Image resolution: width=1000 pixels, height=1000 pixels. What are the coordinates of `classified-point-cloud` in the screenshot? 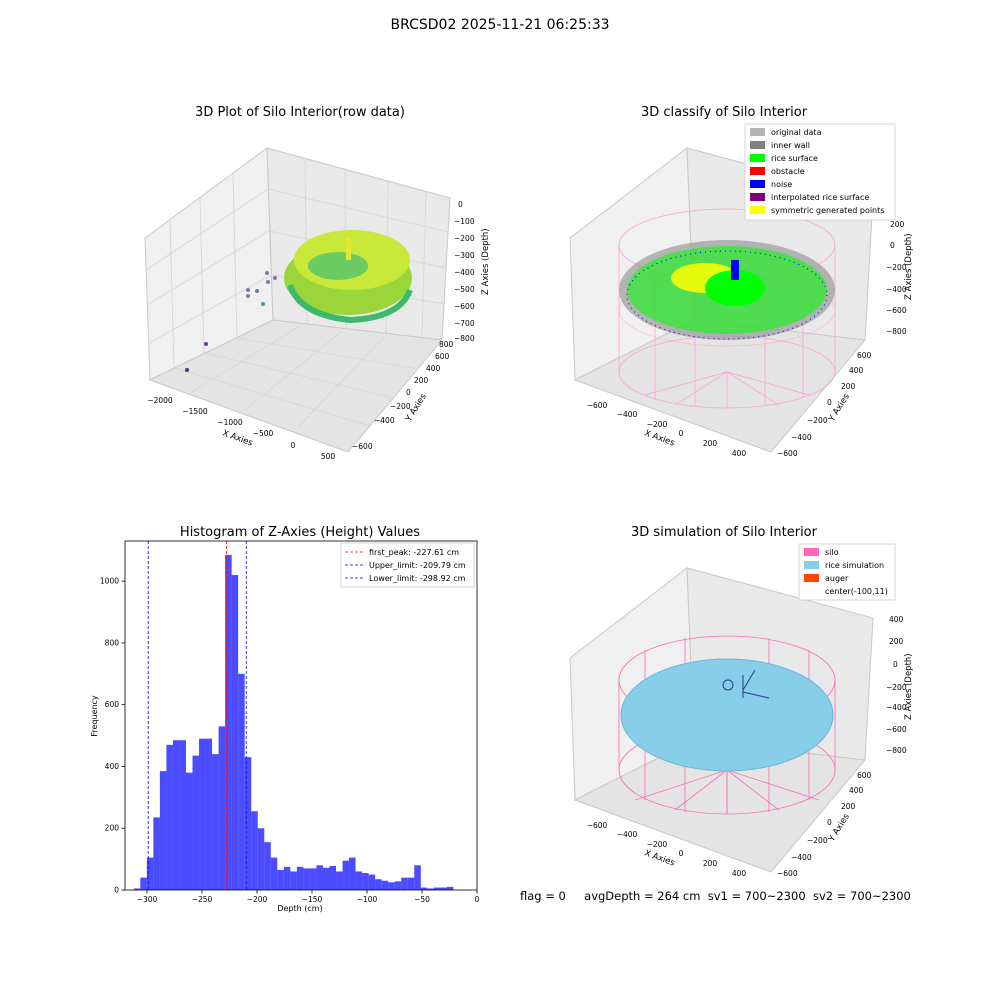 It's located at (727, 290).